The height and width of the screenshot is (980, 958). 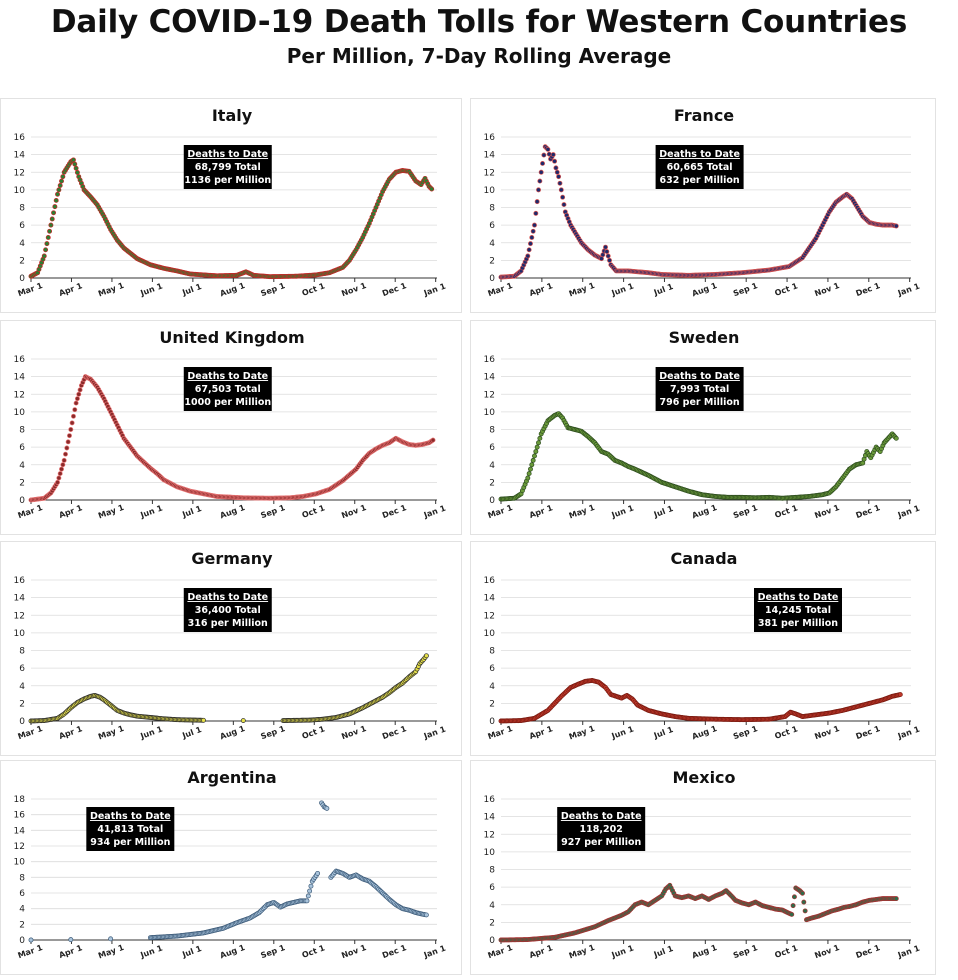 I want to click on chart-title: Argentina, so click(x=231, y=777).